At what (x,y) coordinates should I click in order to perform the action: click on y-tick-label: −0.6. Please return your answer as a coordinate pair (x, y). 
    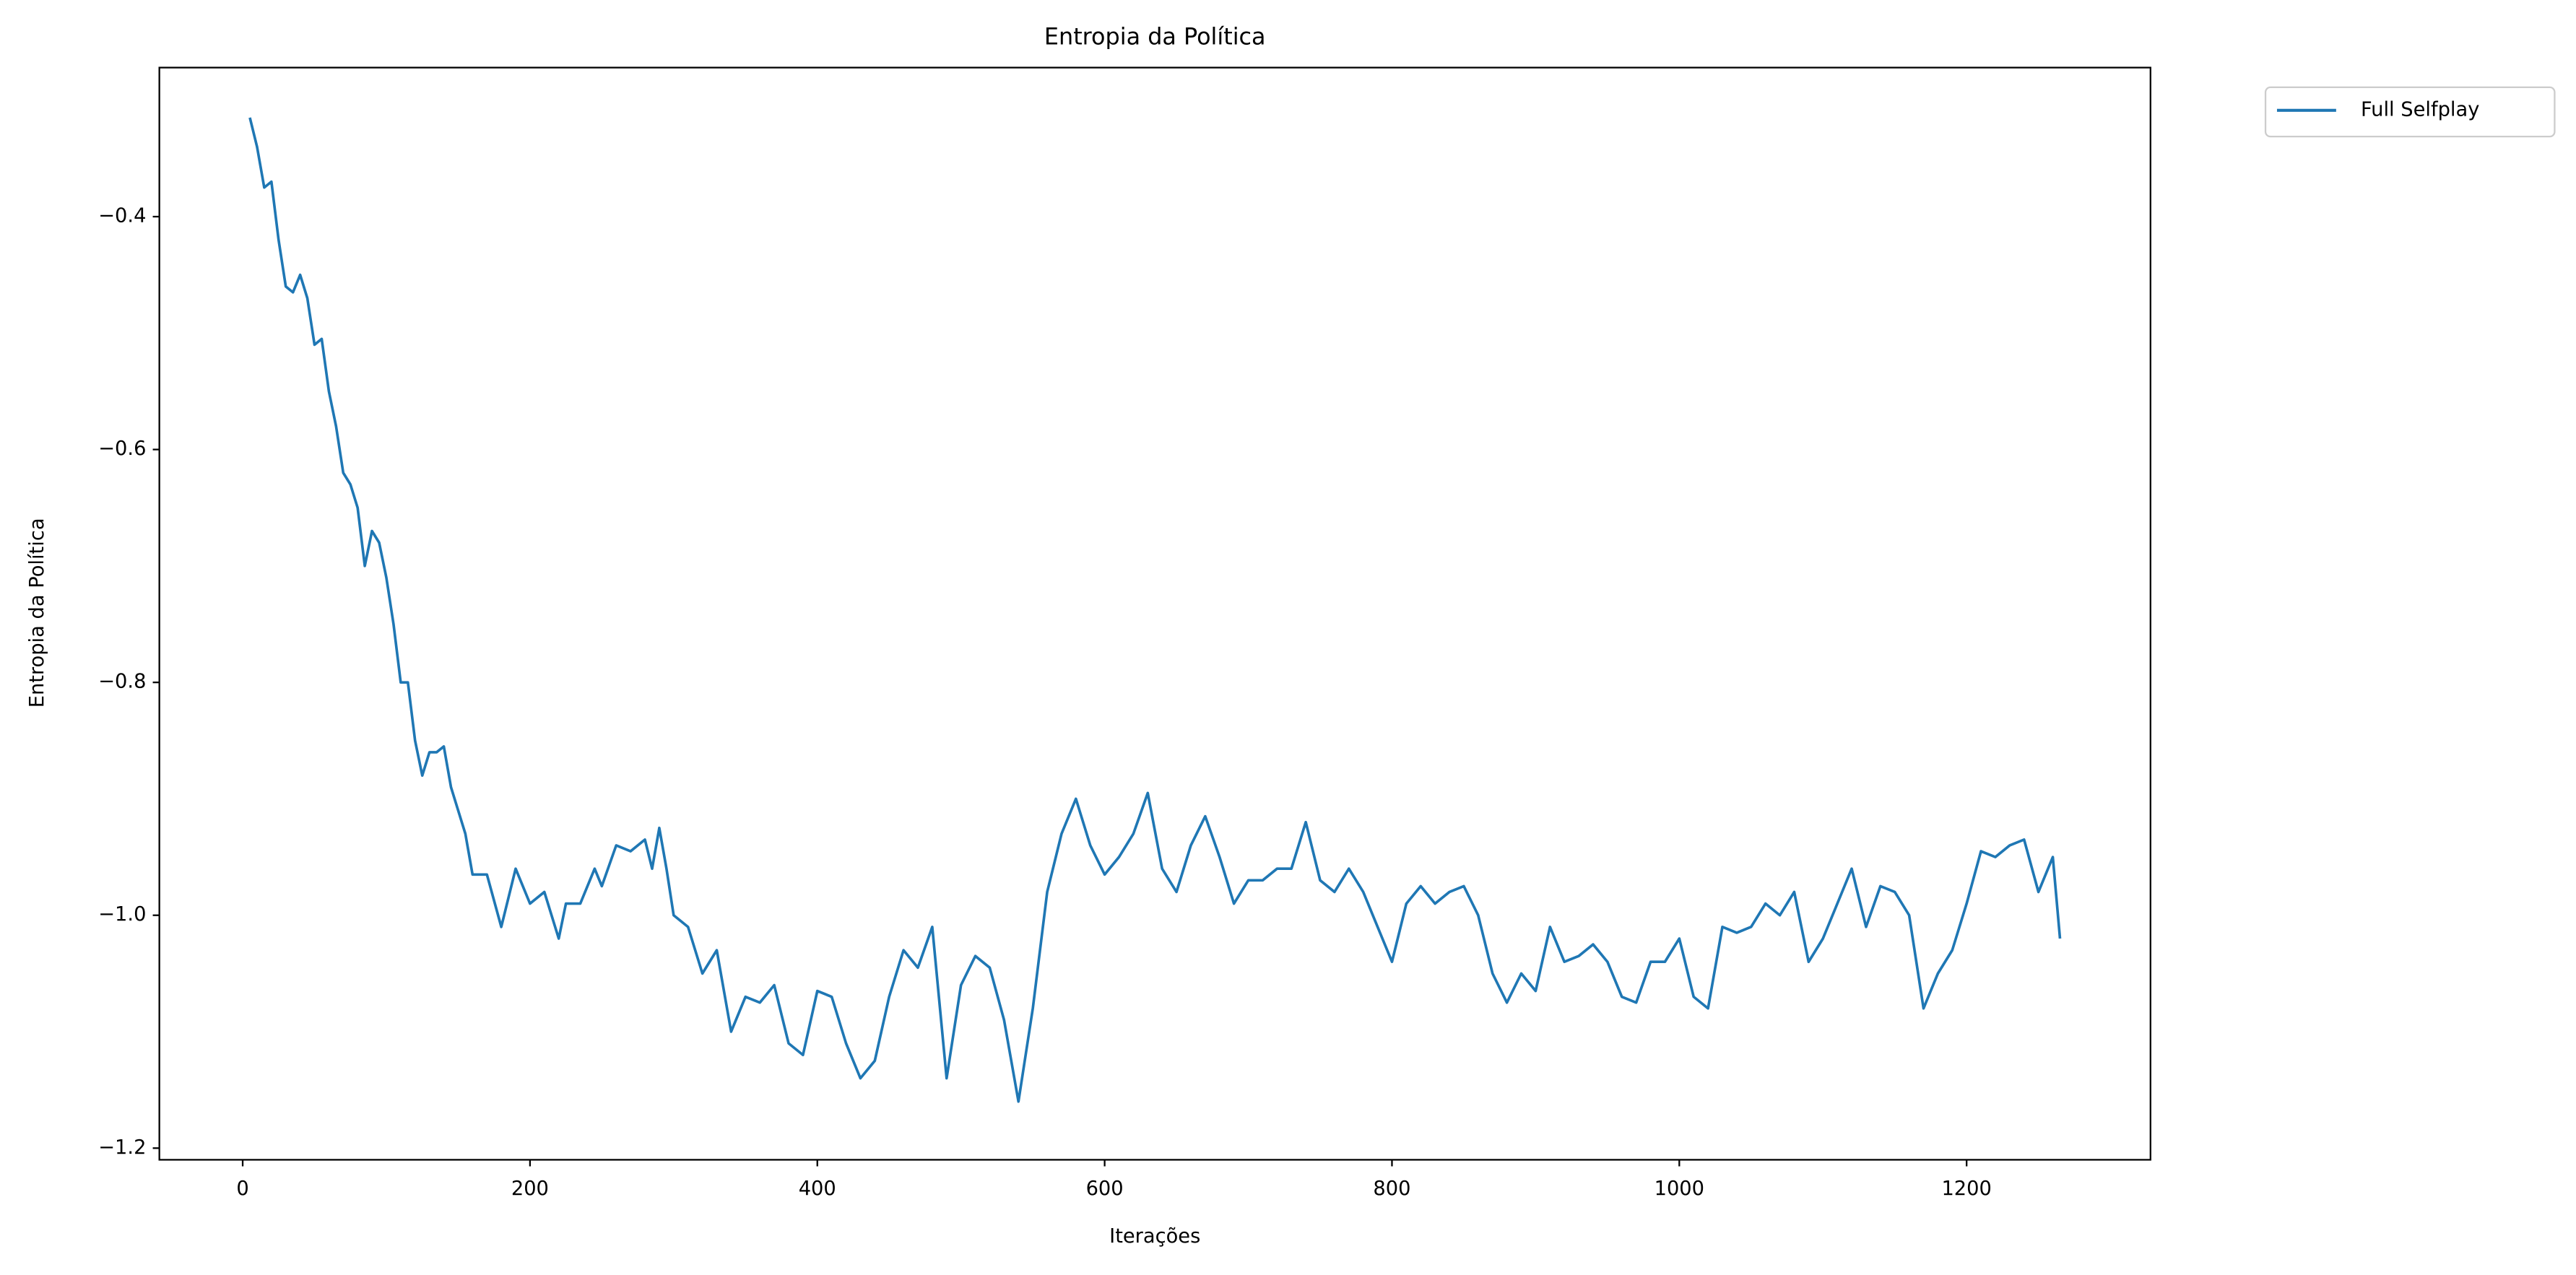
    Looking at the image, I should click on (122, 449).